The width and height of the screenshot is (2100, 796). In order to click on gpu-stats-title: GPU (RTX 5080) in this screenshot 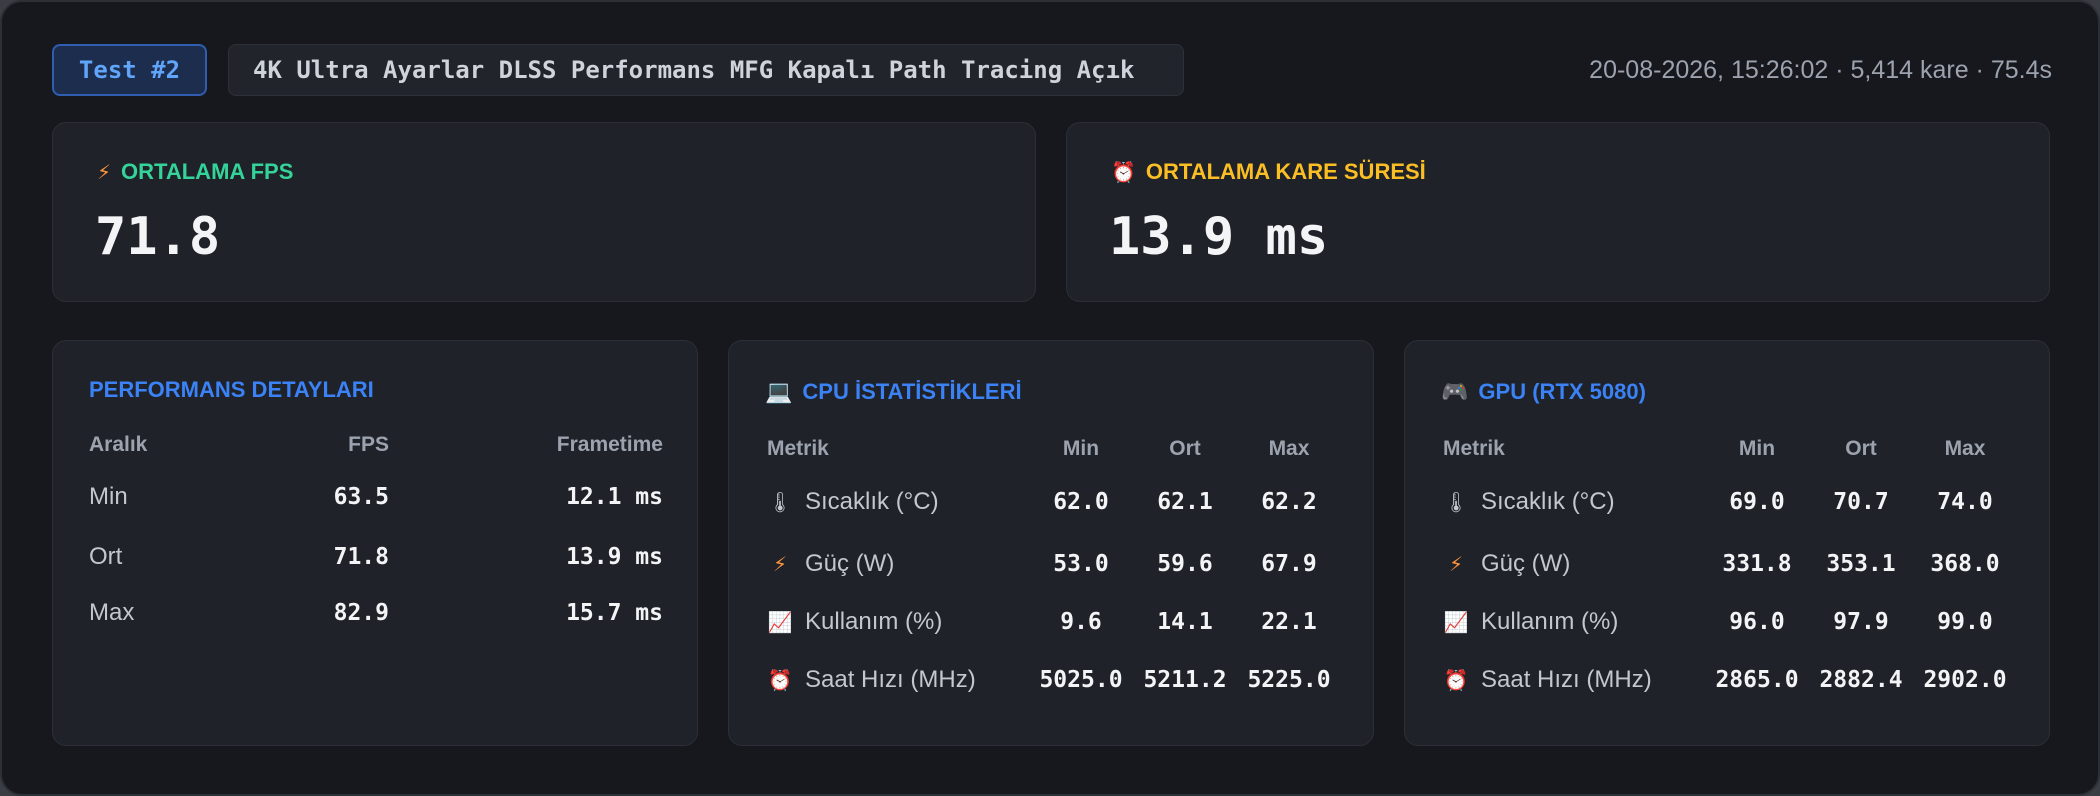, I will do `click(1562, 391)`.